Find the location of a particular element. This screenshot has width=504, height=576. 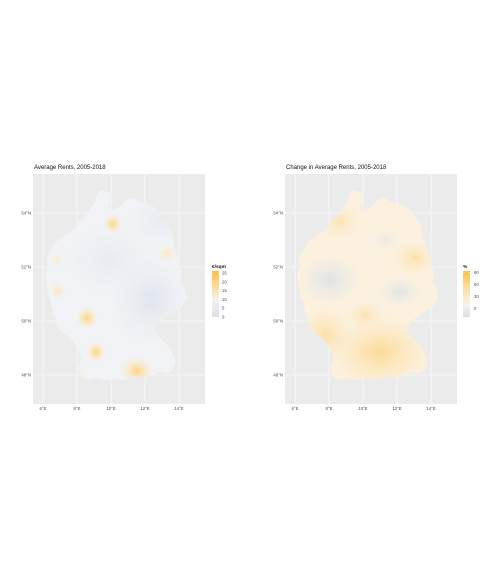

left-legend-label: 5 is located at coordinates (223, 308).